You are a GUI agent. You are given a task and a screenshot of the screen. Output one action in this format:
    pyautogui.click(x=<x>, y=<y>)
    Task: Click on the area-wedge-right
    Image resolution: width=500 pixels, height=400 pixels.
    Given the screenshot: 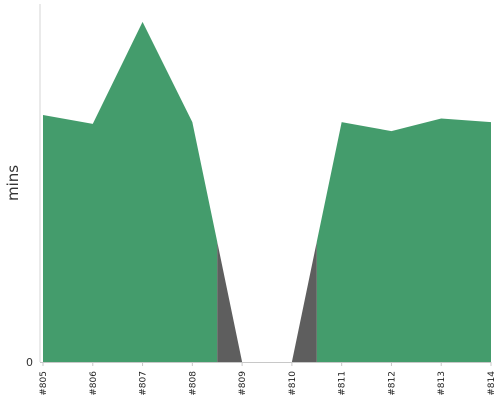 What is the action you would take?
    pyautogui.click(x=304, y=301)
    